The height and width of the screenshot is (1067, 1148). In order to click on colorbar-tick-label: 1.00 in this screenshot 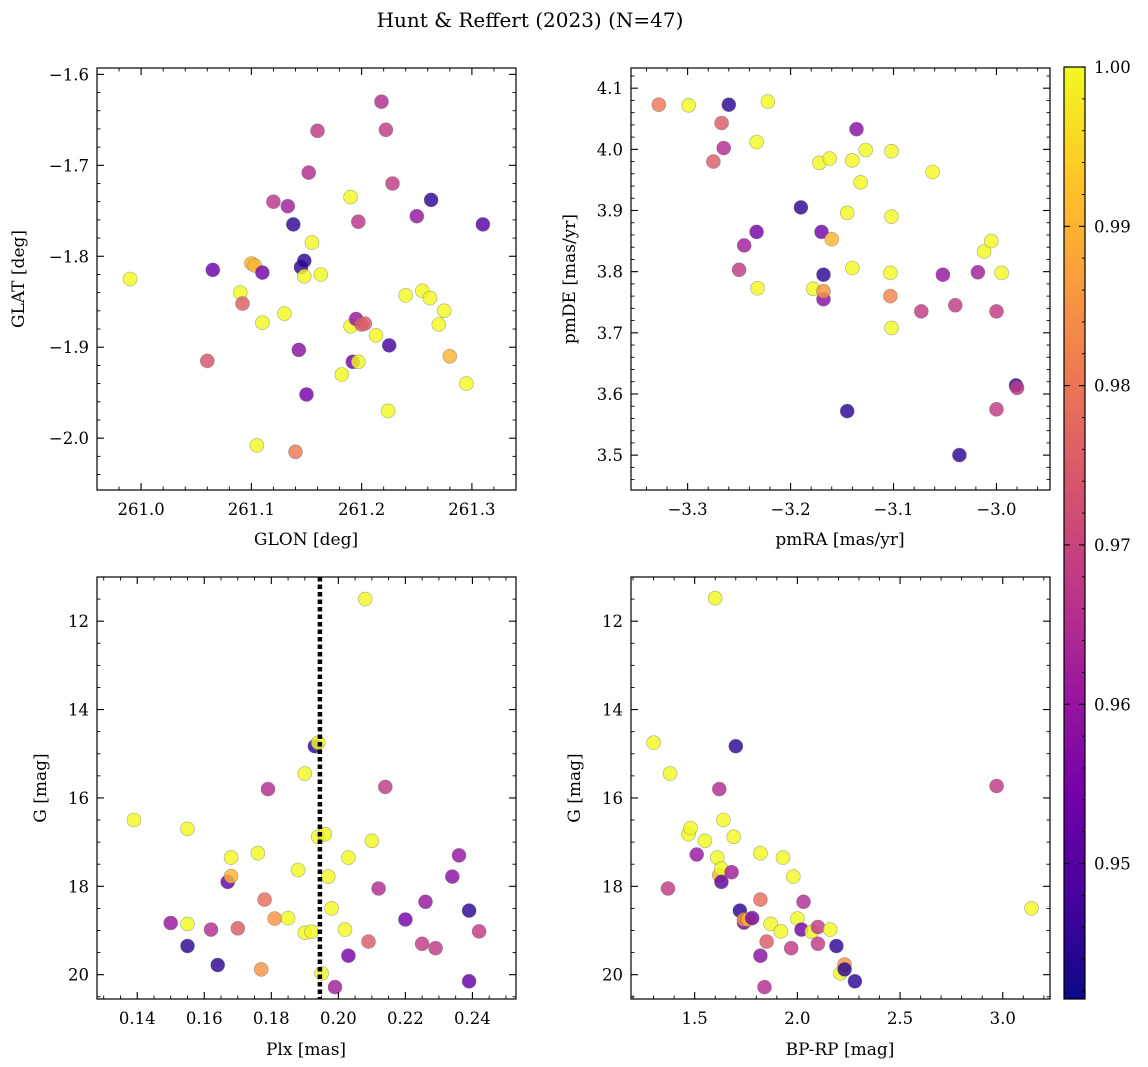, I will do `click(1112, 67)`.